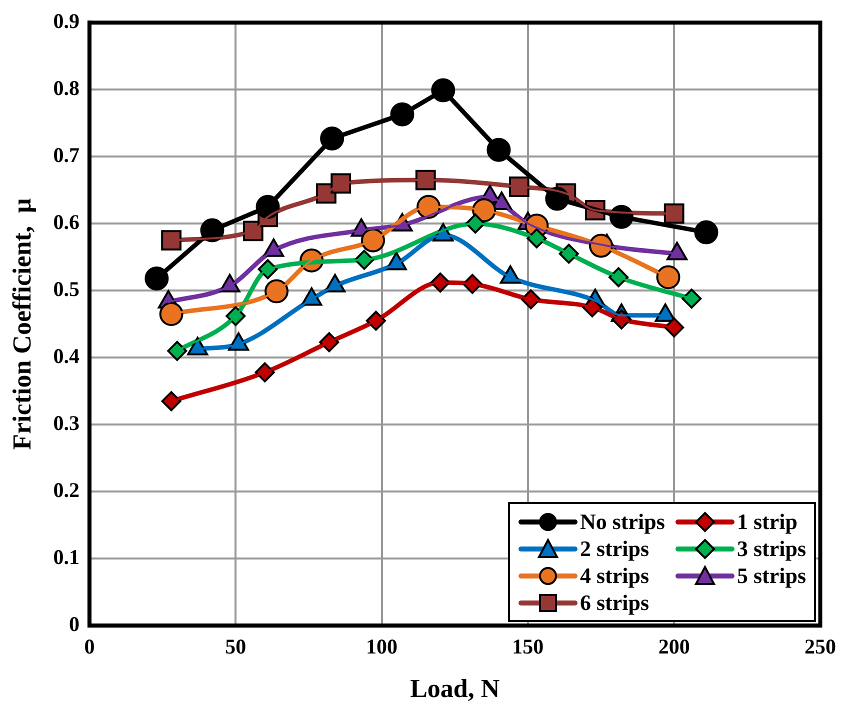 This screenshot has height=714, width=846. I want to click on y-tick-label: 0.9, so click(66, 21).